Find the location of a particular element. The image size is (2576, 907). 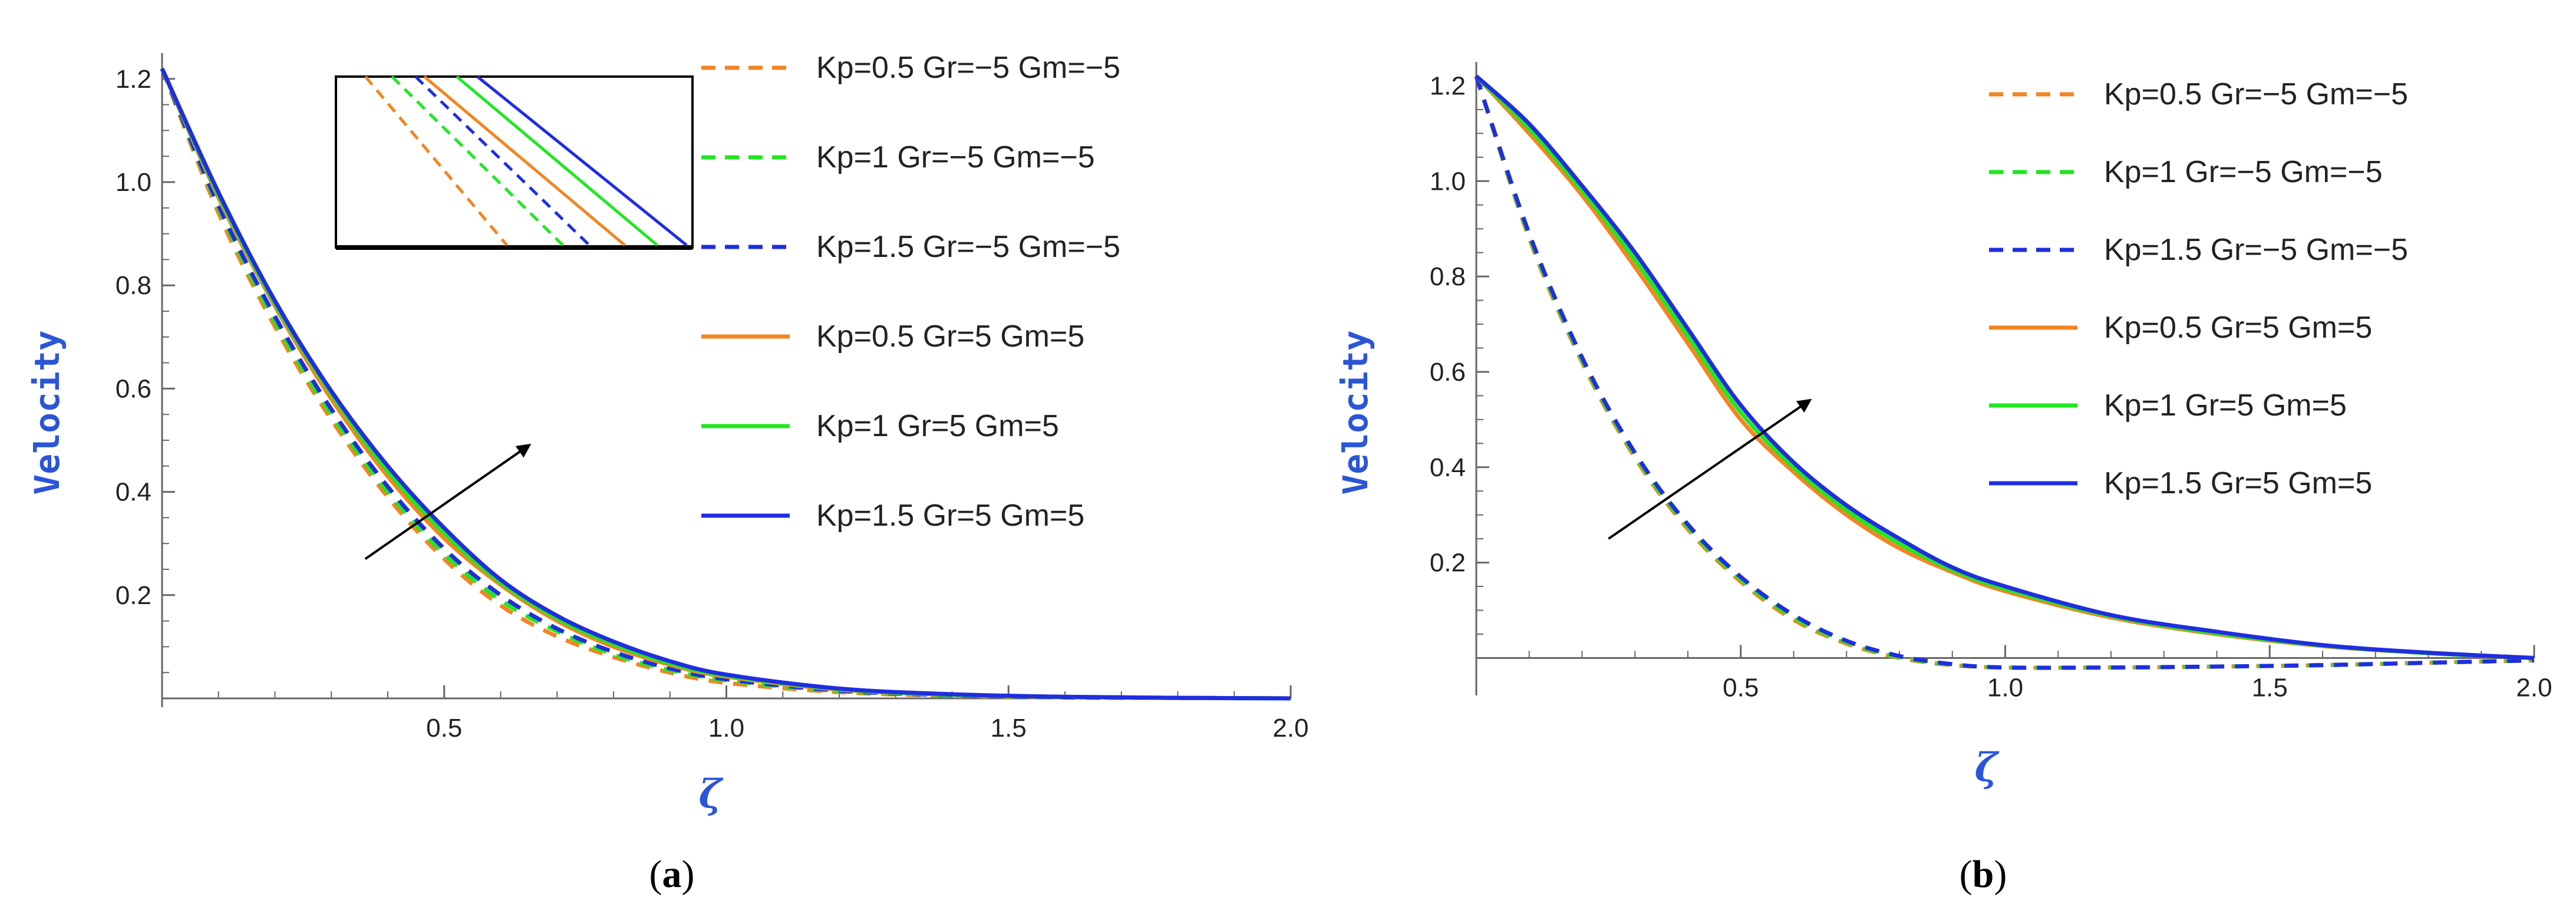

inset-frame is located at coordinates (515, 162).